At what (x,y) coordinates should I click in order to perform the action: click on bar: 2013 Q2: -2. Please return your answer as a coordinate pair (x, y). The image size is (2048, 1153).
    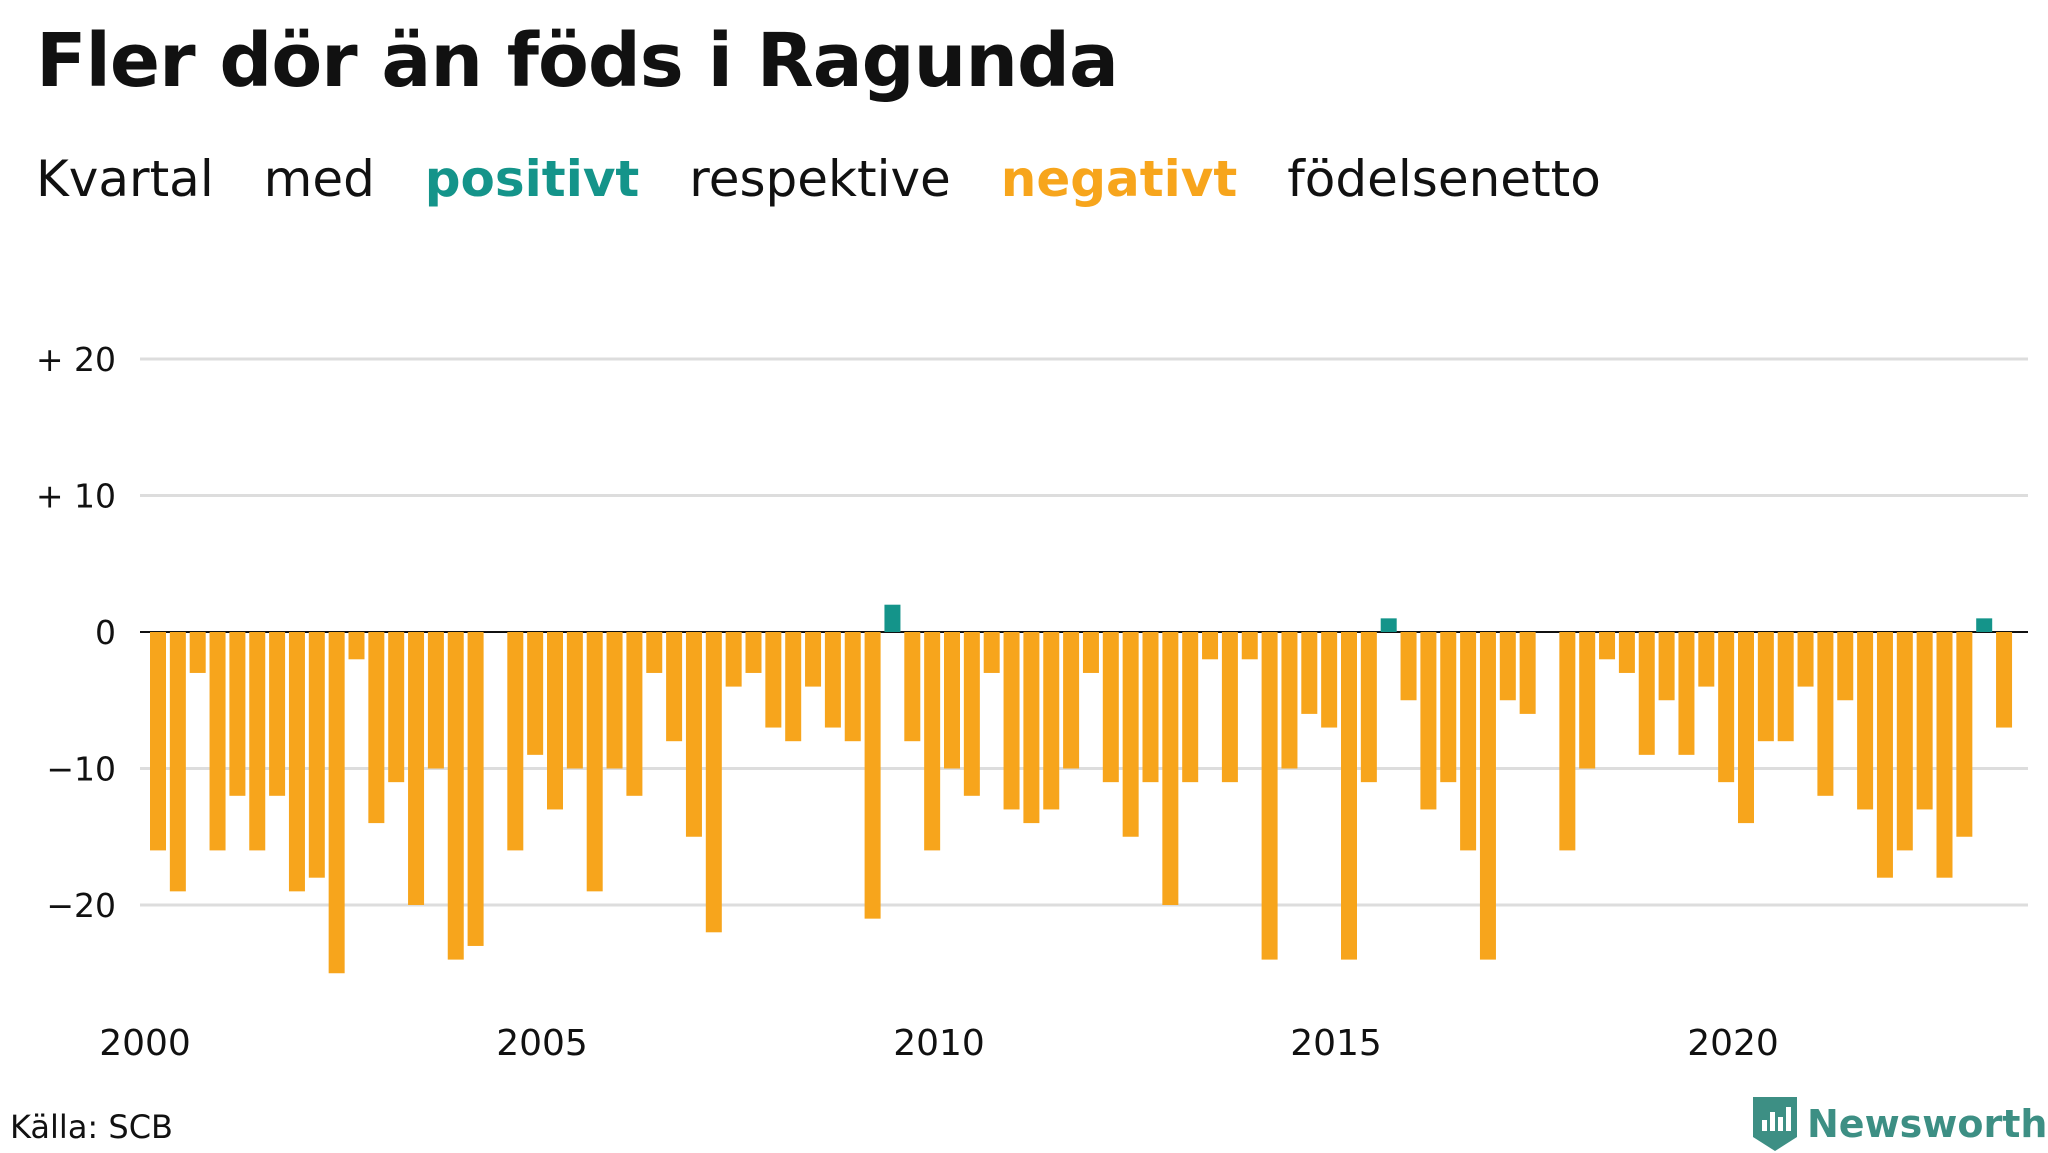
    Looking at the image, I should click on (1210, 646).